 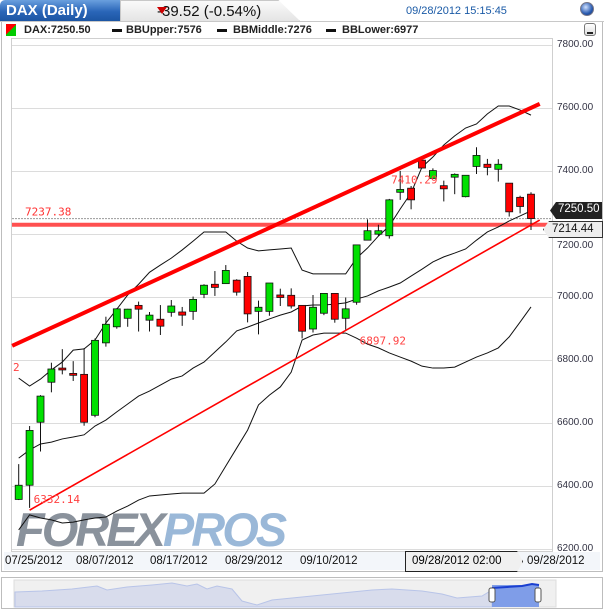 I want to click on y-tick: 6400.00, so click(x=575, y=485).